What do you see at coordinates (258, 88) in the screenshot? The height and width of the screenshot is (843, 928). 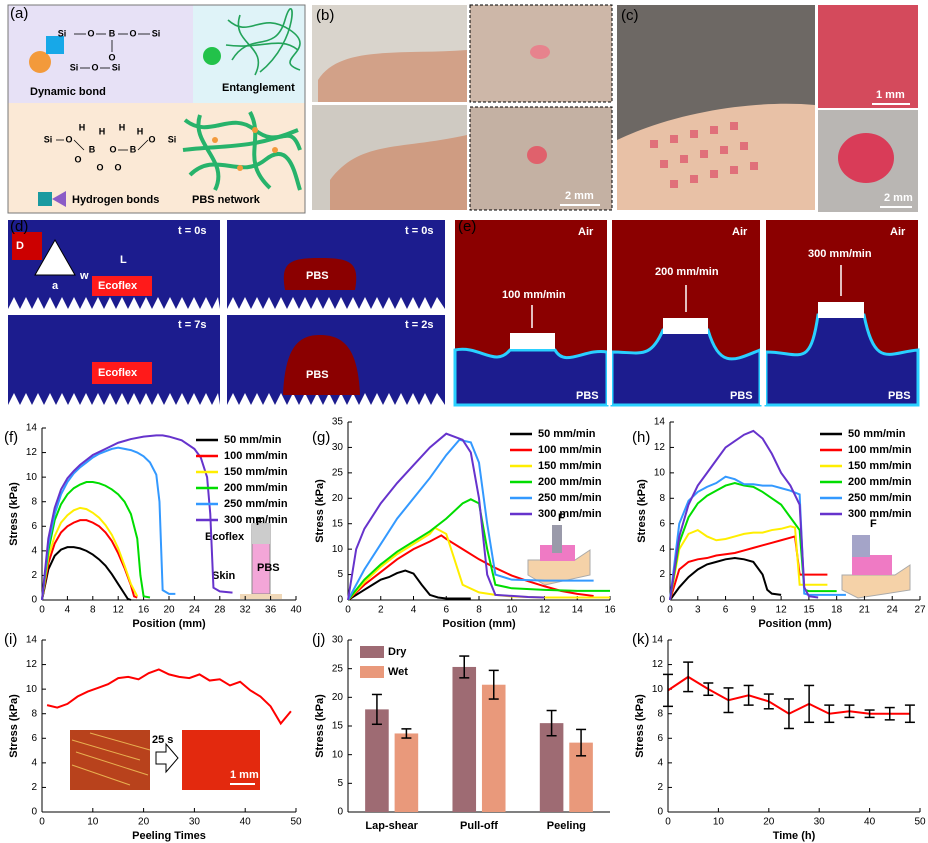 I see `caption: Entanglement` at bounding box center [258, 88].